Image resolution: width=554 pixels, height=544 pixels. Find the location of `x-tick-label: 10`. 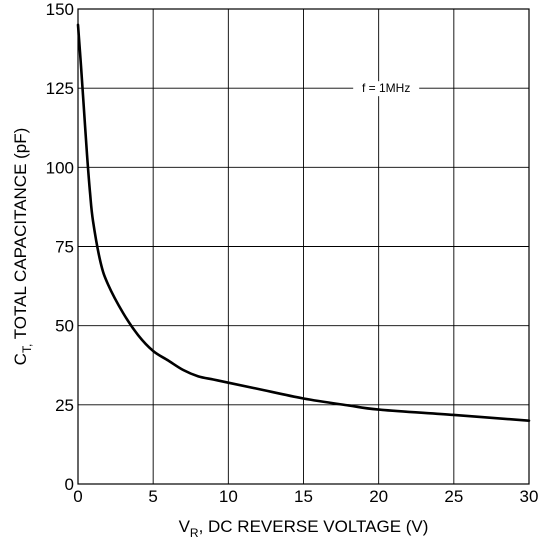

x-tick-label: 10 is located at coordinates (228, 496).